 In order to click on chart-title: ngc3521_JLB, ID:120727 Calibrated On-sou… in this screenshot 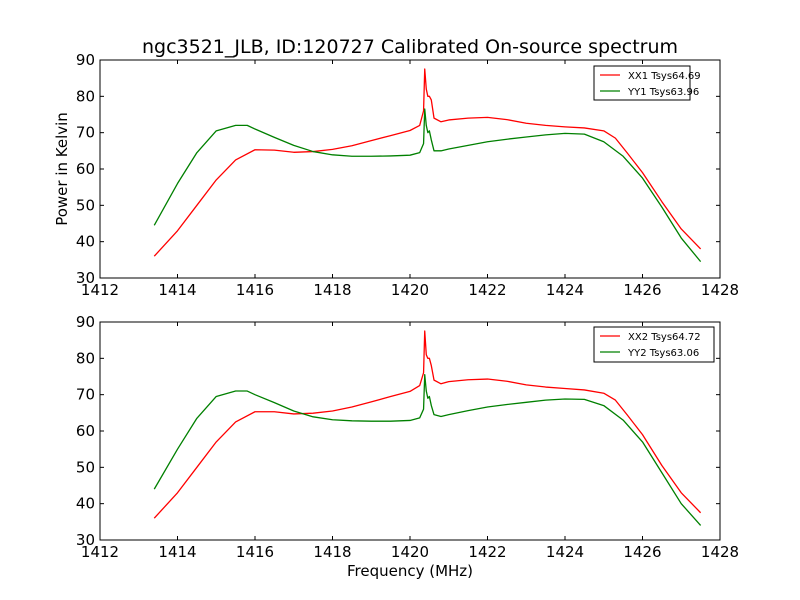, I will do `click(410, 47)`.